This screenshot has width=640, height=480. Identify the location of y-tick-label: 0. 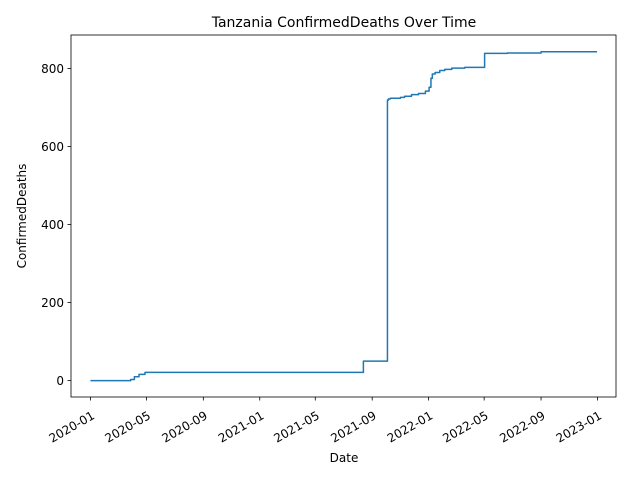
(60, 381).